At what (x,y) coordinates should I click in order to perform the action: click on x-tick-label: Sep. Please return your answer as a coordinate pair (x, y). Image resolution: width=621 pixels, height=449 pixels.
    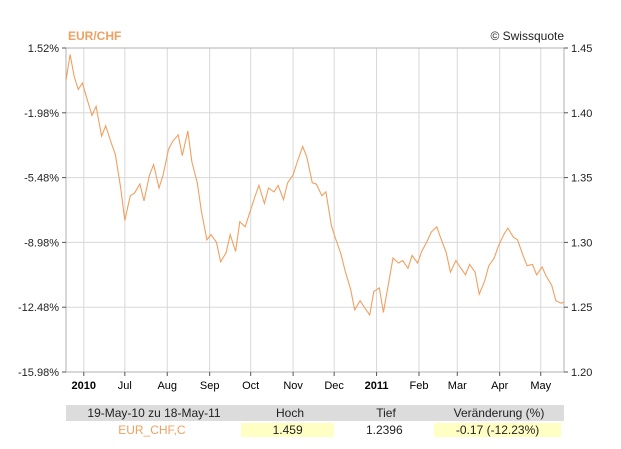
    Looking at the image, I should click on (210, 386).